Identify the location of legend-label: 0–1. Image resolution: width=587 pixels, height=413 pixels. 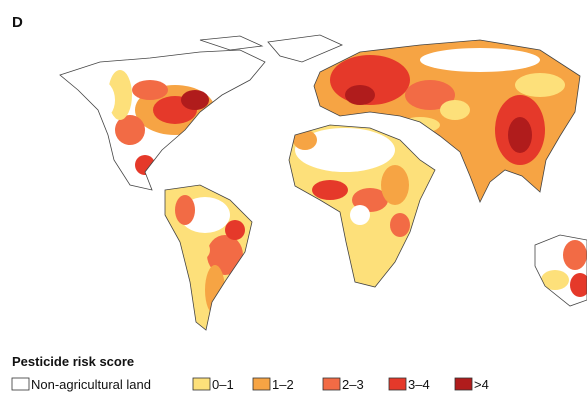
(223, 384).